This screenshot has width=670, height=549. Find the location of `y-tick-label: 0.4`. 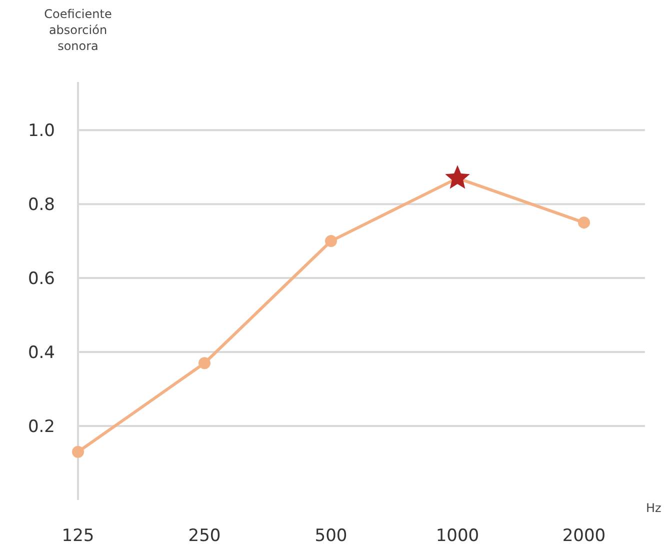

y-tick-label: 0.4 is located at coordinates (41, 352).